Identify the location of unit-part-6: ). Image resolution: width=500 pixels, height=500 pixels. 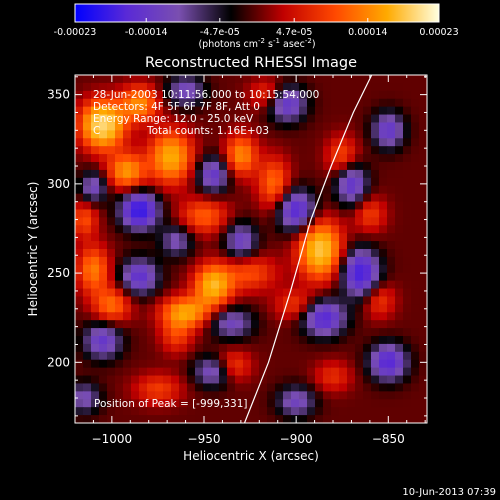
(314, 44).